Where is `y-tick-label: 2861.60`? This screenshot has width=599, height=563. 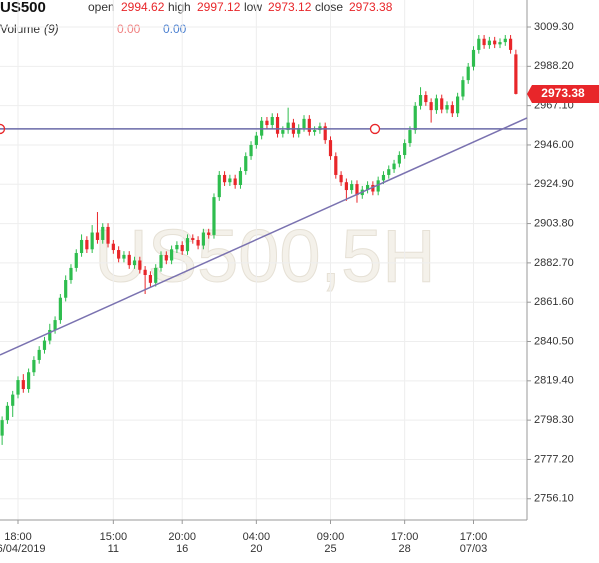 y-tick-label: 2861.60 is located at coordinates (554, 302).